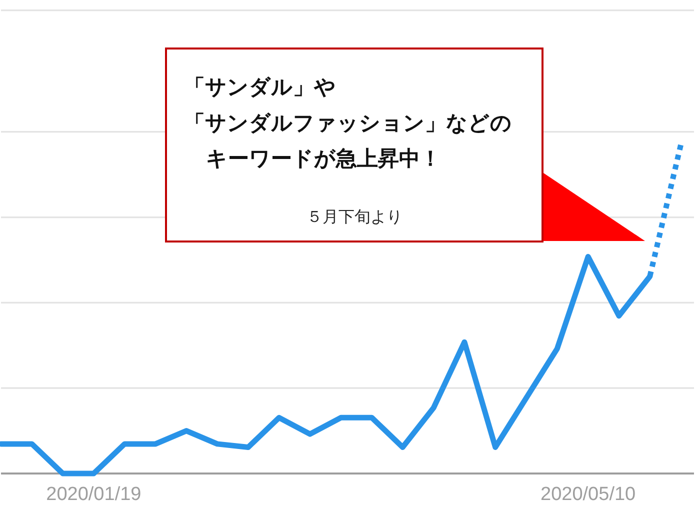  I want to click on text: 「サンダル」や, so click(260, 87).